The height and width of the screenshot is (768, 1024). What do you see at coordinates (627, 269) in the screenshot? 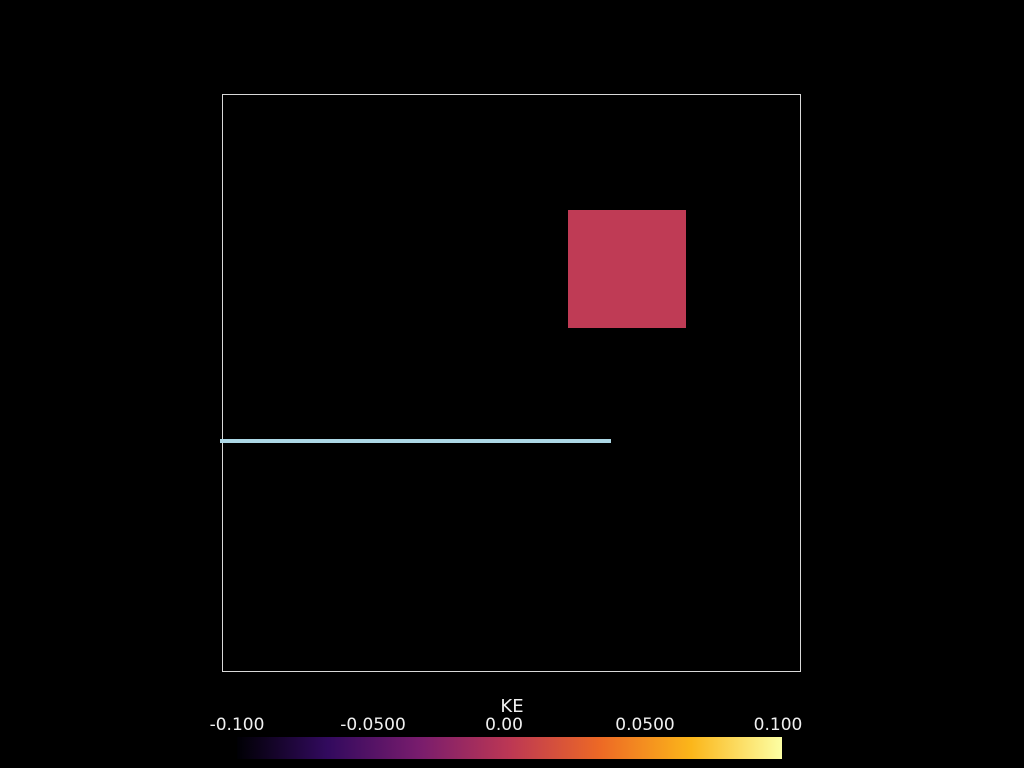
I see `square-block` at bounding box center [627, 269].